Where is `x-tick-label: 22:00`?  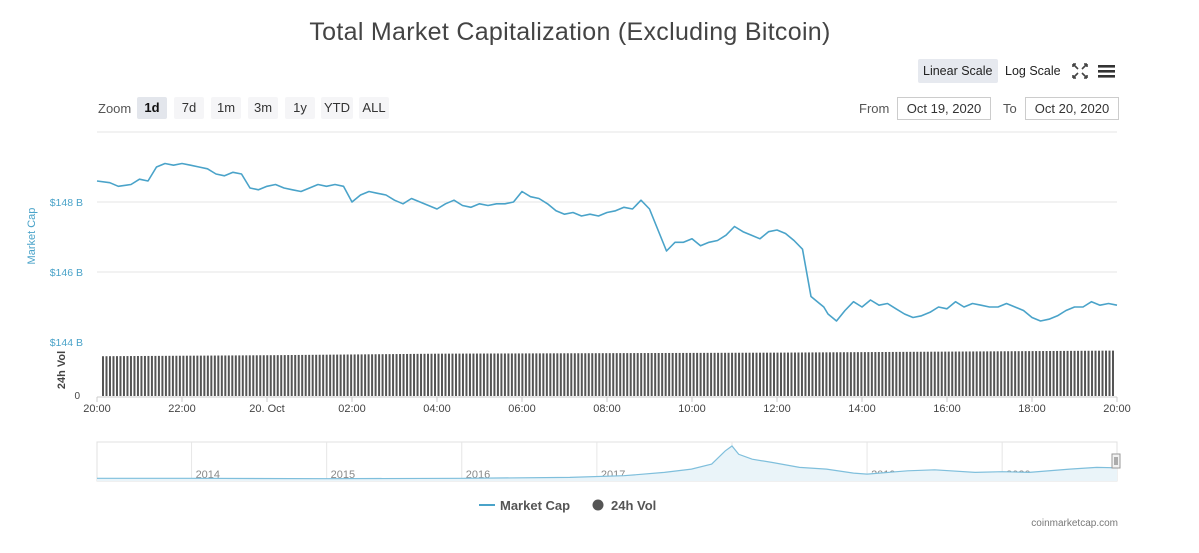 x-tick-label: 22:00 is located at coordinates (182, 409).